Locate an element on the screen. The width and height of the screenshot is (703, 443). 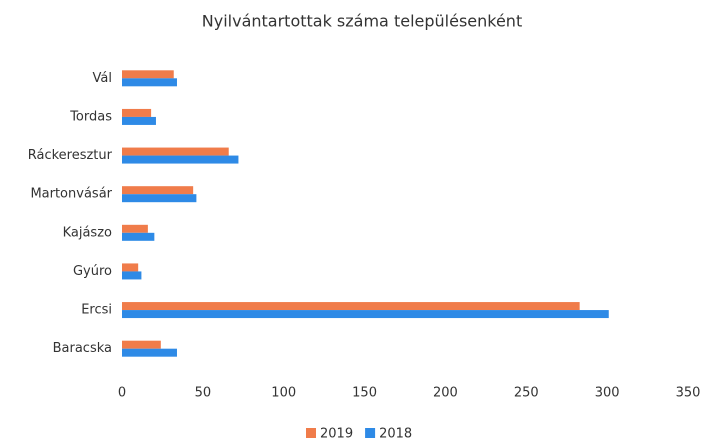
y-tick-label: Kajászo is located at coordinates (87, 232).